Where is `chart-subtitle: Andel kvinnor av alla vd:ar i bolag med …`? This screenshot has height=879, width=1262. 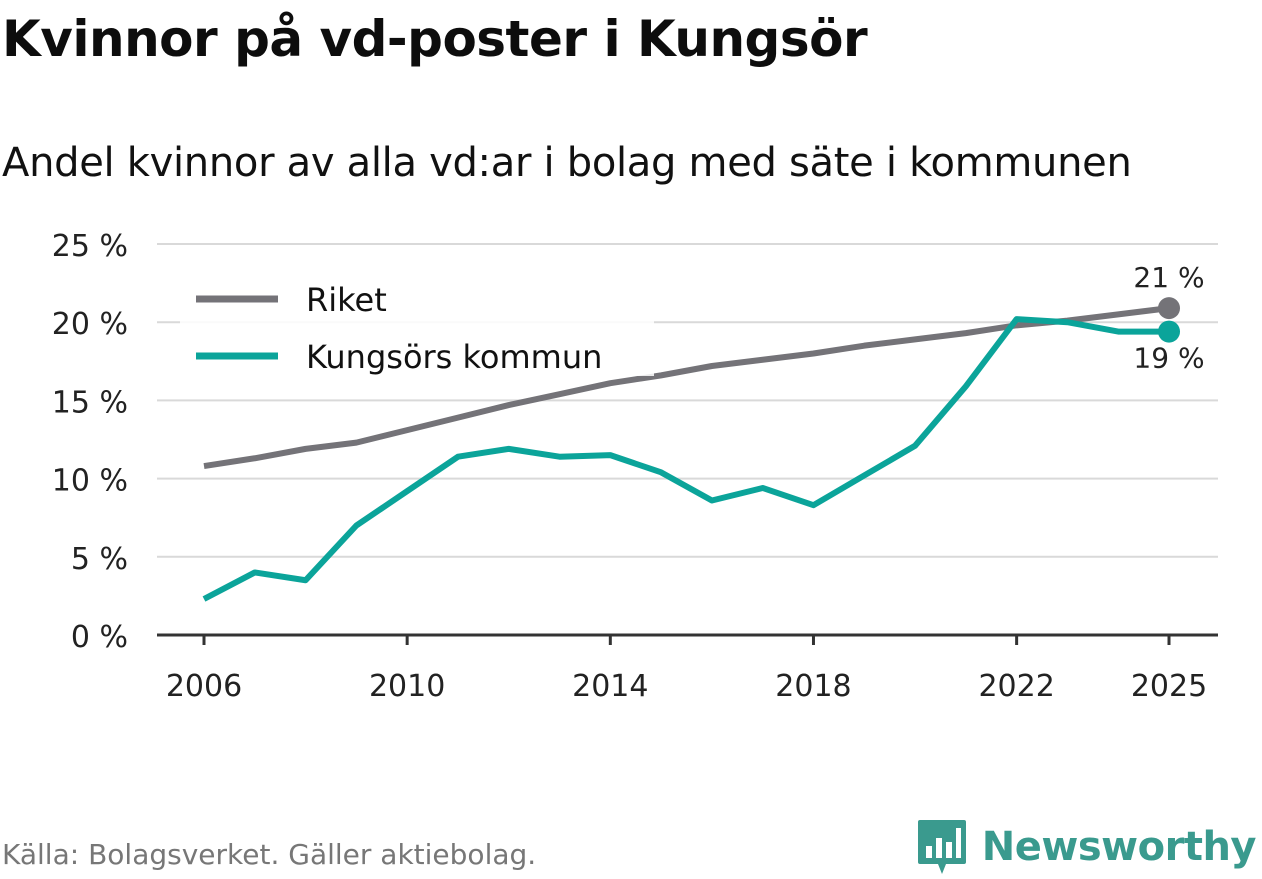 chart-subtitle: Andel kvinnor av alla vd:ar i bolag med … is located at coordinates (567, 163).